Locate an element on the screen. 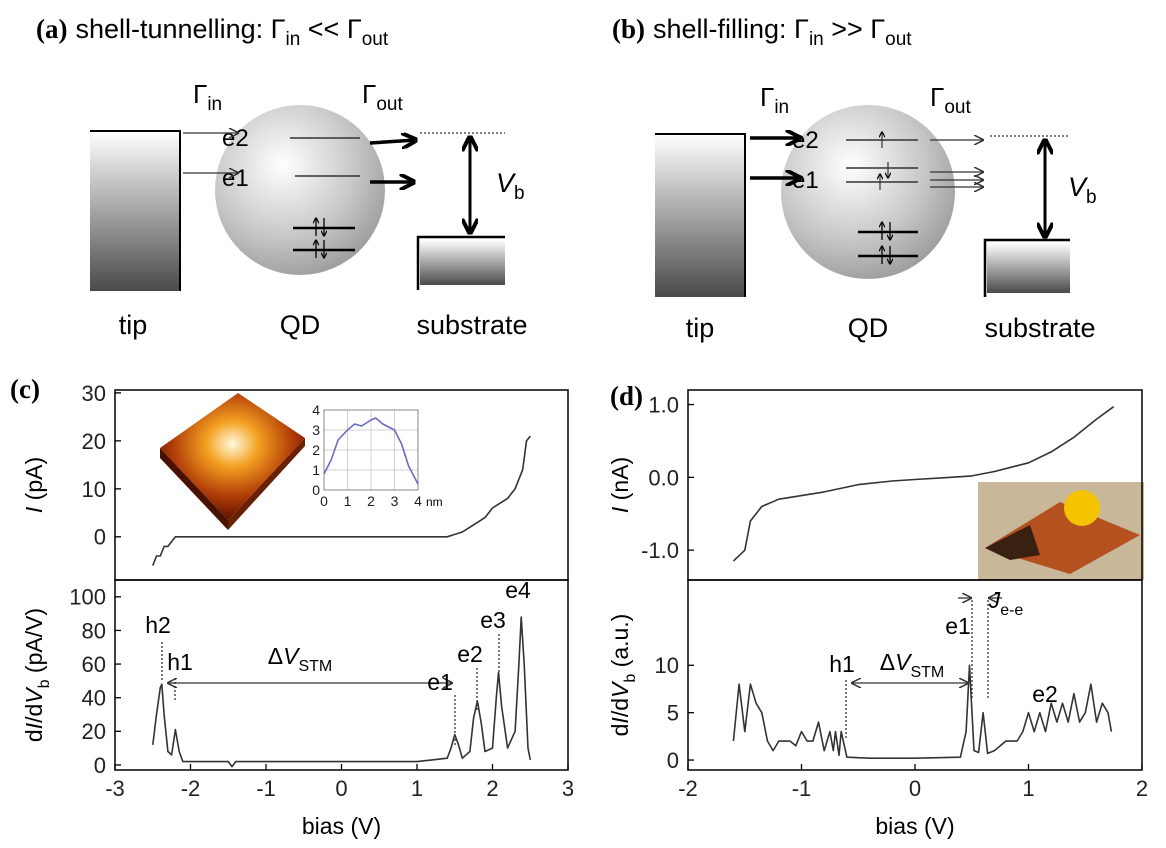 The width and height of the screenshot is (1166, 848). y-tick-label: 0.0 is located at coordinates (663, 477).